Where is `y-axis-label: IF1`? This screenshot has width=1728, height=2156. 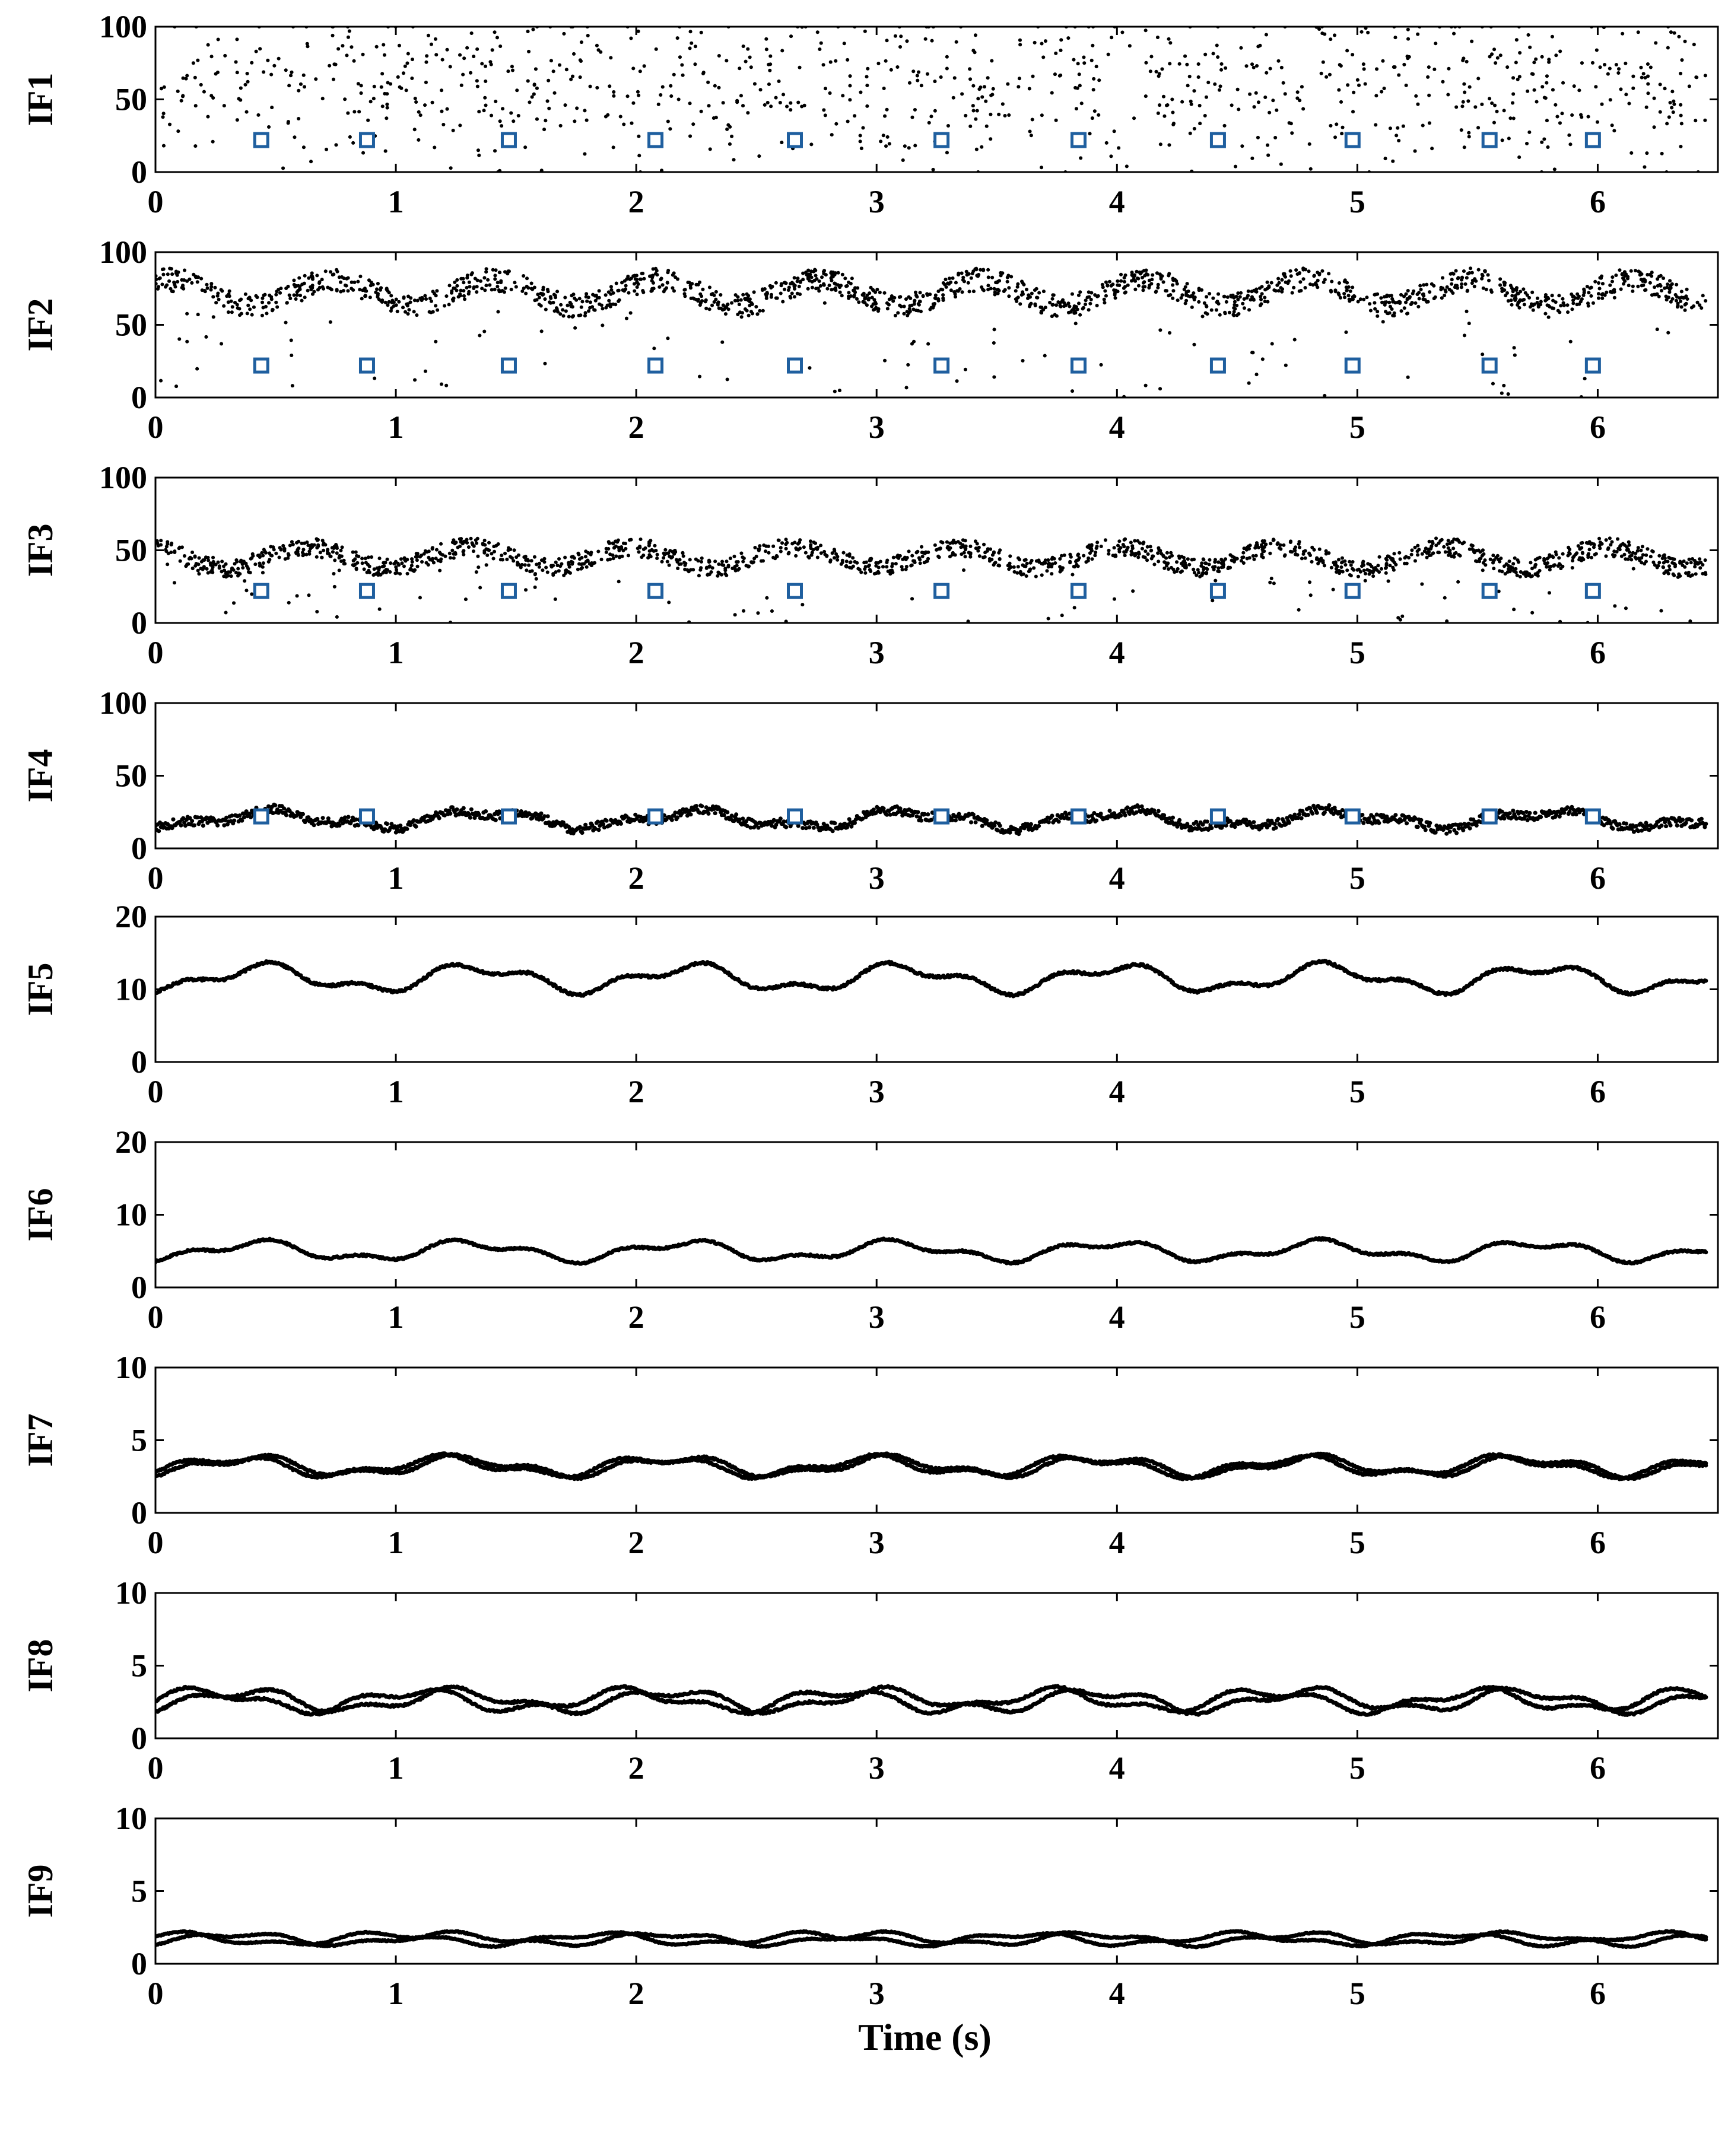
y-axis-label: IF1 is located at coordinates (40, 99).